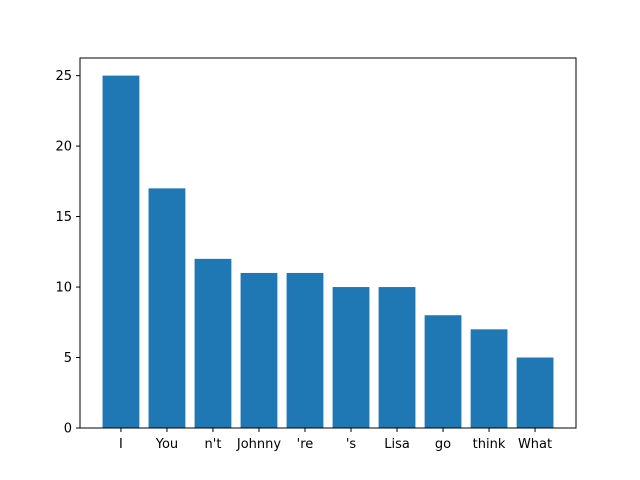  Describe the element at coordinates (443, 444) in the screenshot. I see `x-tick-label-7: go` at that location.